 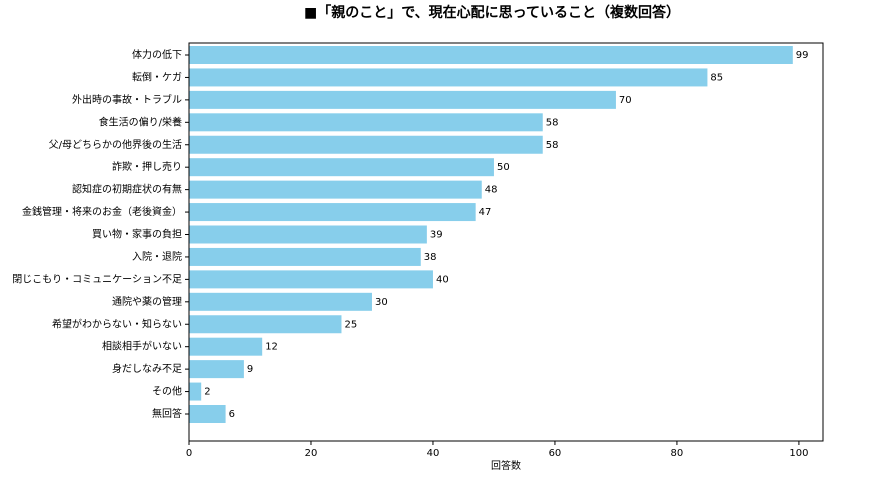 What do you see at coordinates (140, 121) in the screenshot?
I see `y-tick-label: 食生活の偏り/栄養` at bounding box center [140, 121].